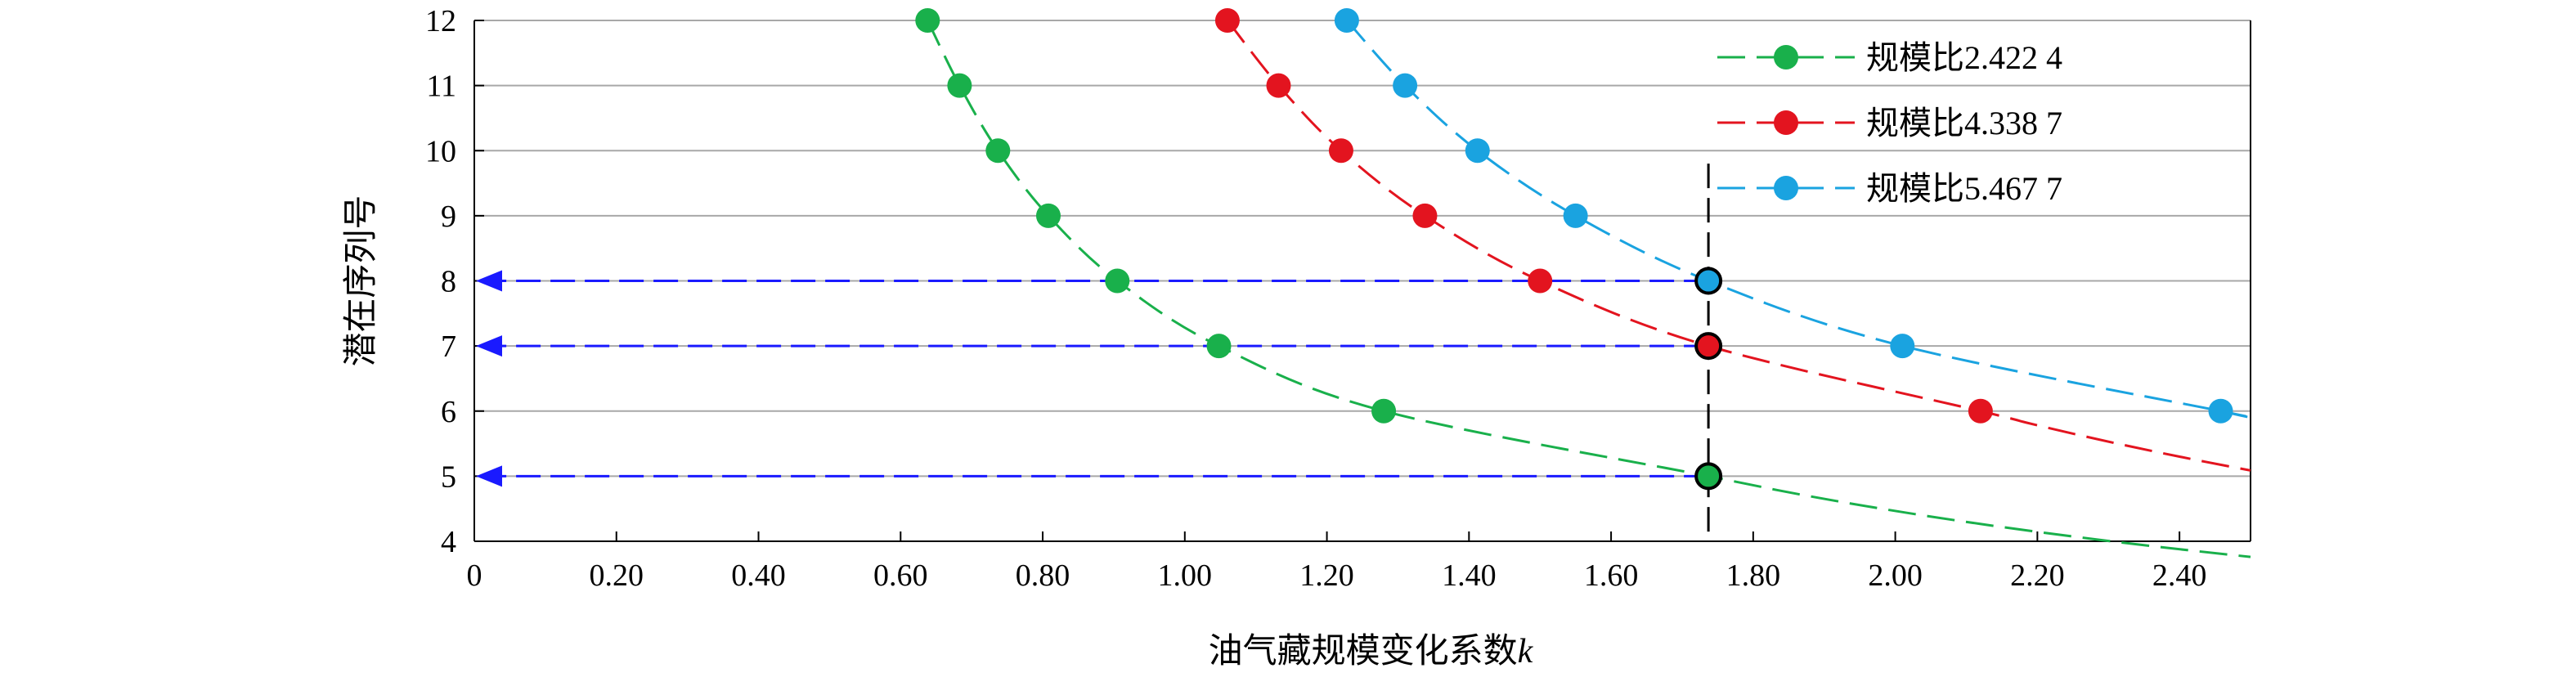 The height and width of the screenshot is (686, 2576). I want to click on x-tick-label: 0.20, so click(617, 575).